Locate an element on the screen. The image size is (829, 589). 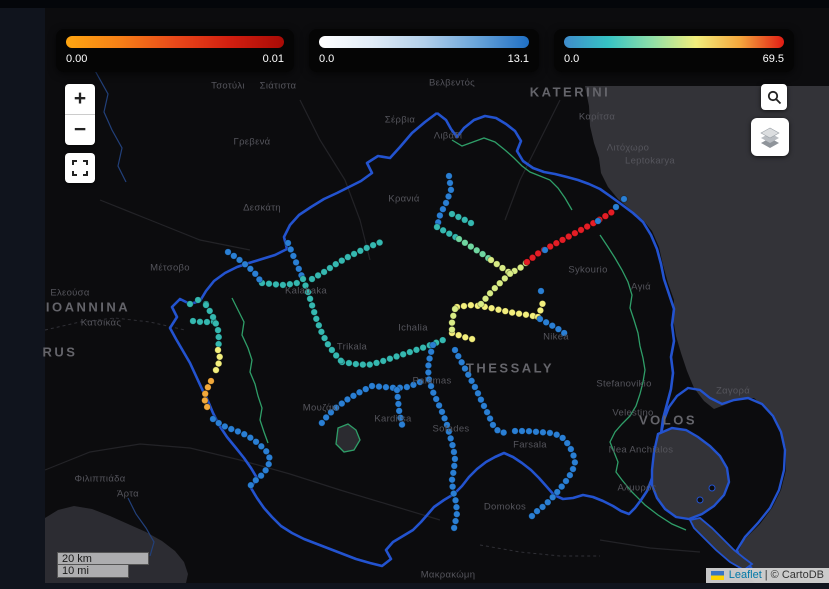
pagasetic-gulf is located at coordinates (690, 473).